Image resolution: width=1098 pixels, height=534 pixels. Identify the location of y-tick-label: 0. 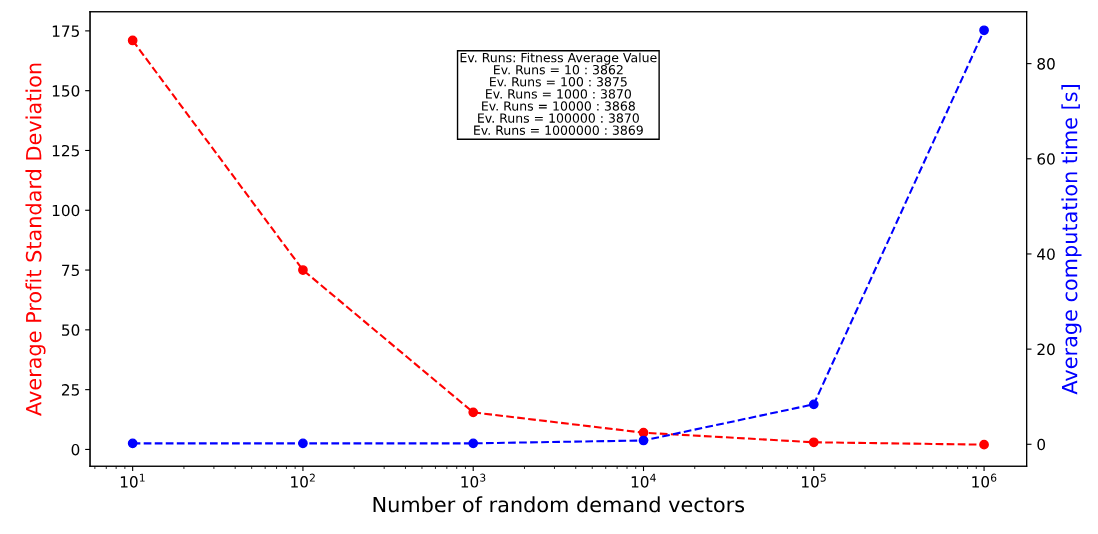
(75, 449).